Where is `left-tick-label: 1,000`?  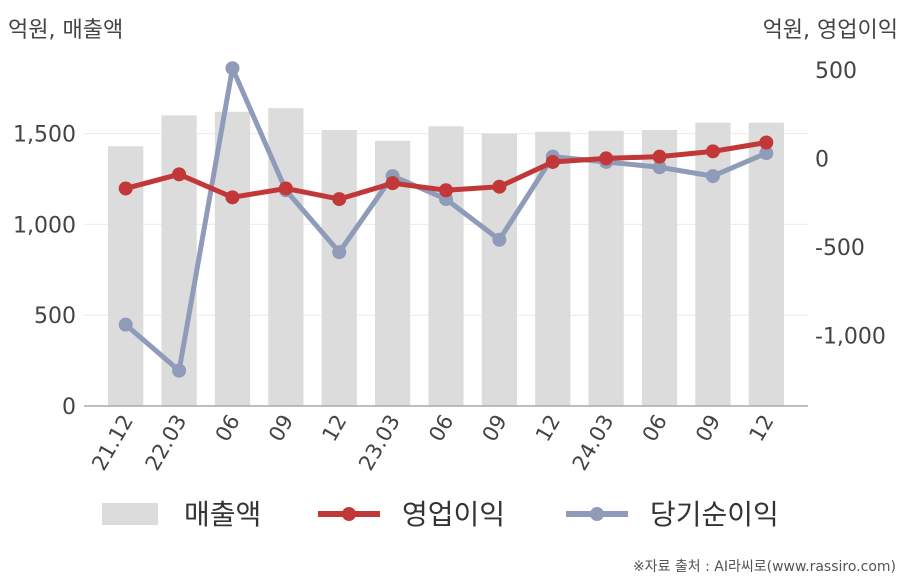 left-tick-label: 1,000 is located at coordinates (44, 225).